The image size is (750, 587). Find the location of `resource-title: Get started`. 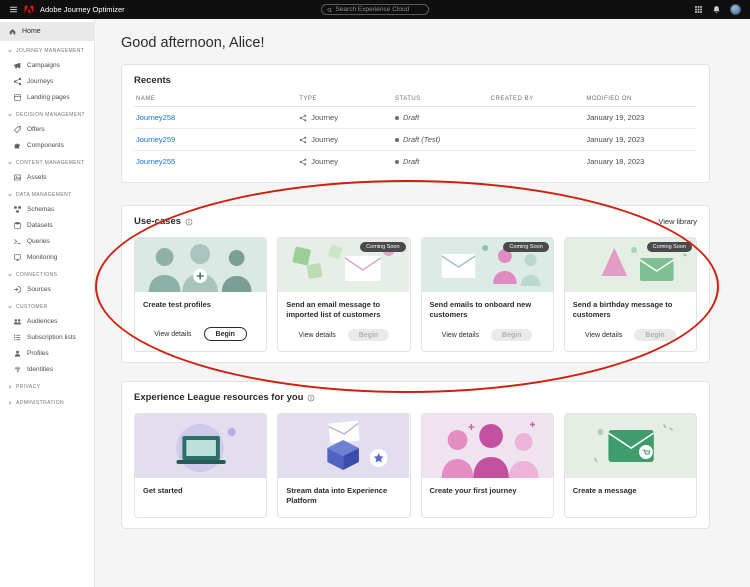

resource-title: Get started is located at coordinates (163, 491).